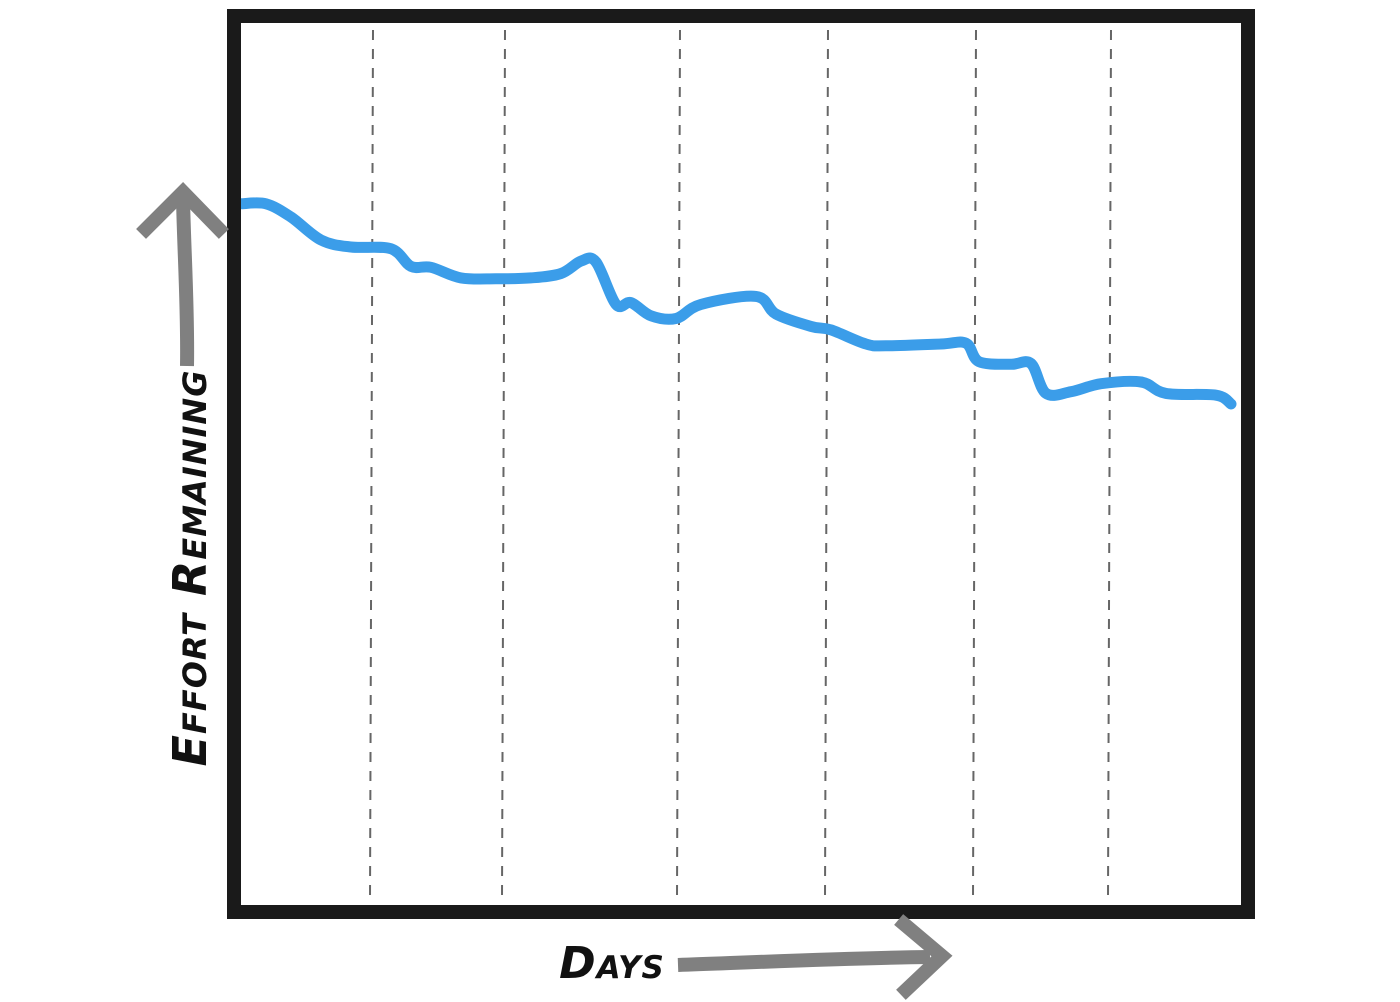  Describe the element at coordinates (612, 963) in the screenshot. I see `x-axis-label: Days` at that location.